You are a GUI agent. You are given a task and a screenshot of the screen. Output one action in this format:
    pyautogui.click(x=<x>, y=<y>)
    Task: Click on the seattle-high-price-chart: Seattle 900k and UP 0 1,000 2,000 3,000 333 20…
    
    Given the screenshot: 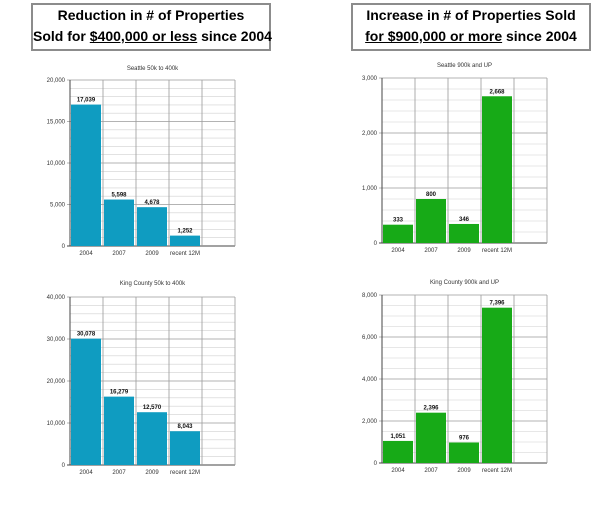 What is the action you would take?
    pyautogui.click(x=455, y=158)
    